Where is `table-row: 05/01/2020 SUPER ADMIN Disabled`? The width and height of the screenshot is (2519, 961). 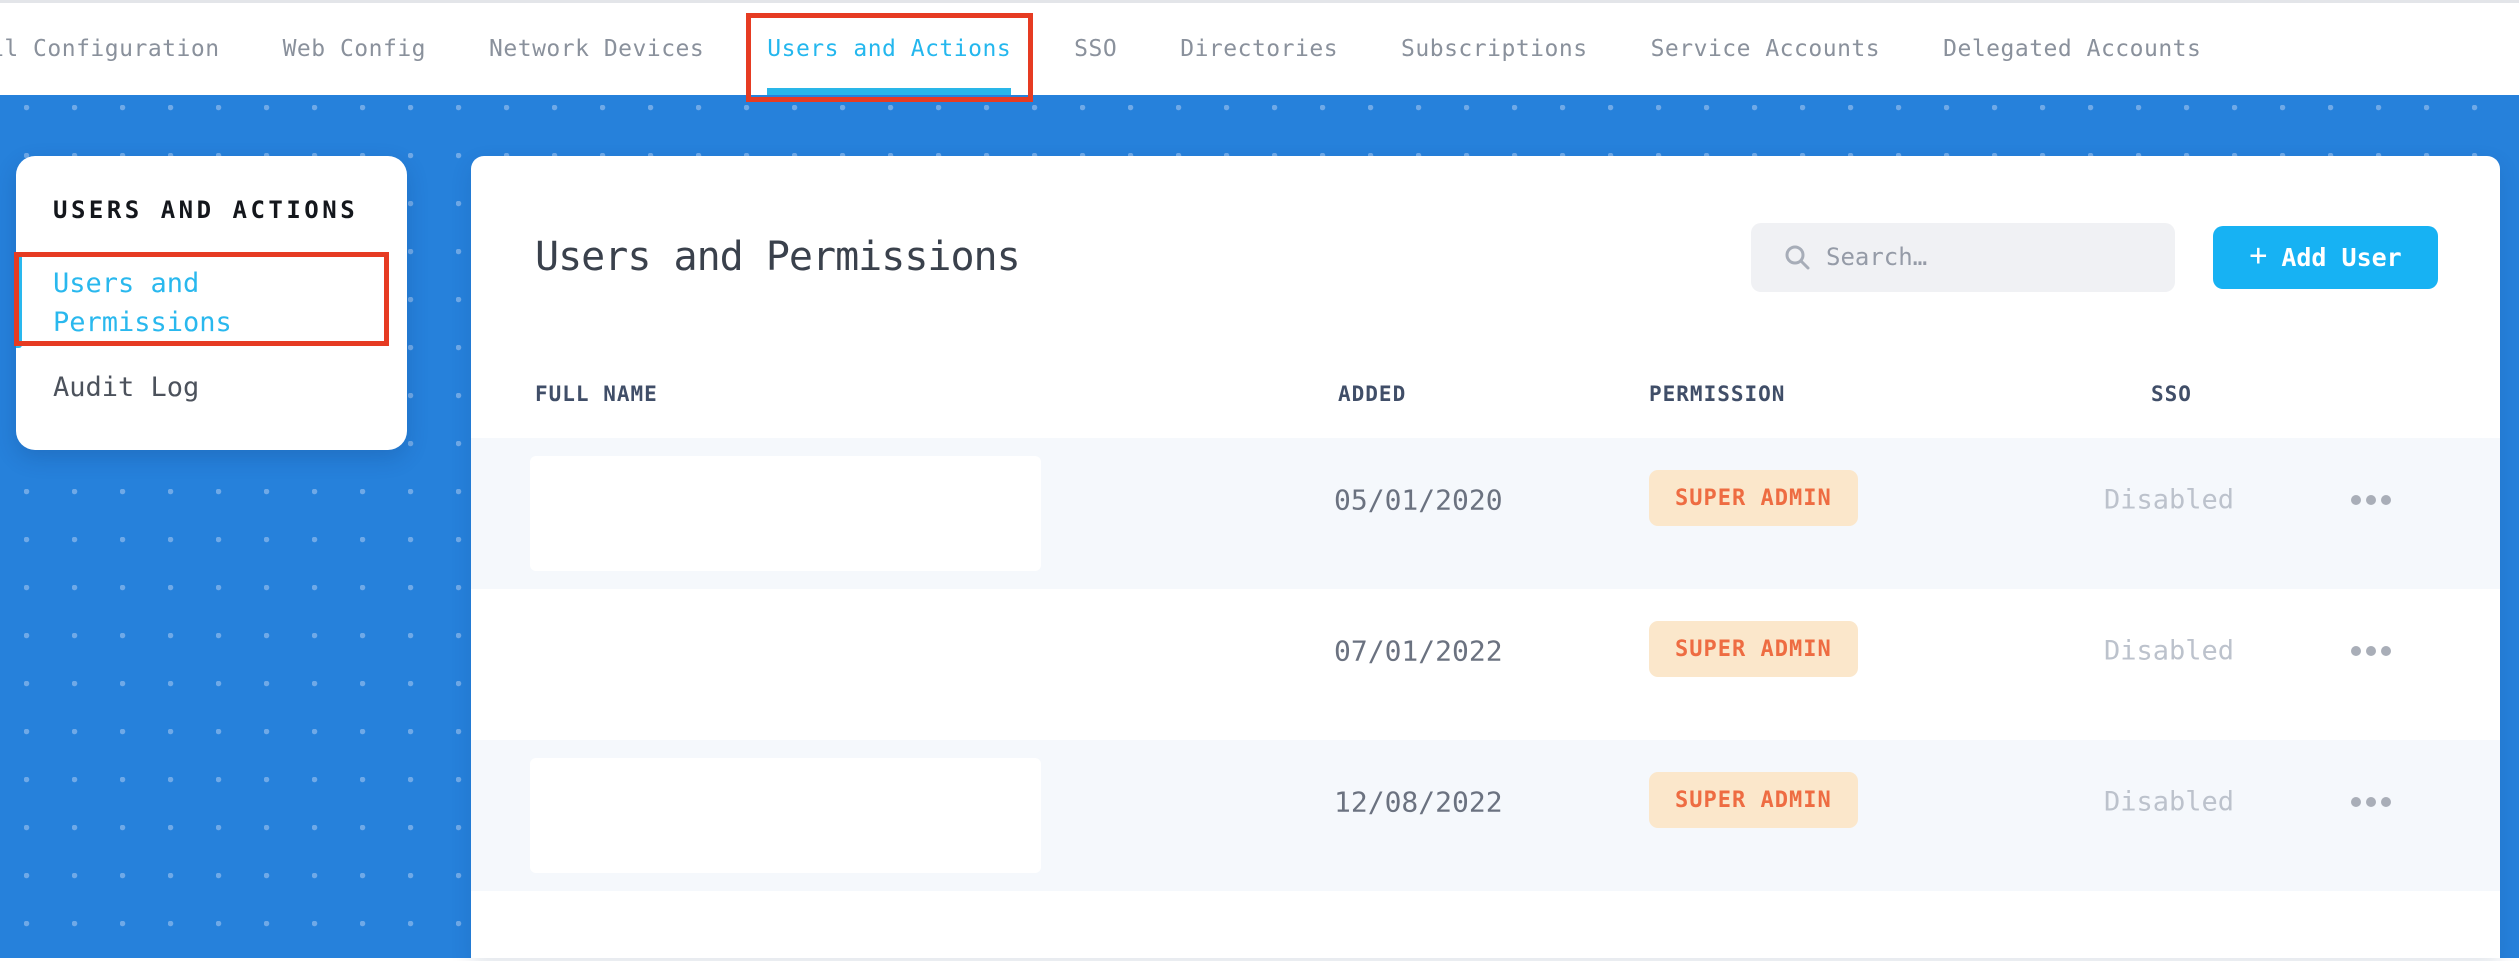
table-row: 05/01/2020 SUPER ADMIN Disabled is located at coordinates (1485, 513).